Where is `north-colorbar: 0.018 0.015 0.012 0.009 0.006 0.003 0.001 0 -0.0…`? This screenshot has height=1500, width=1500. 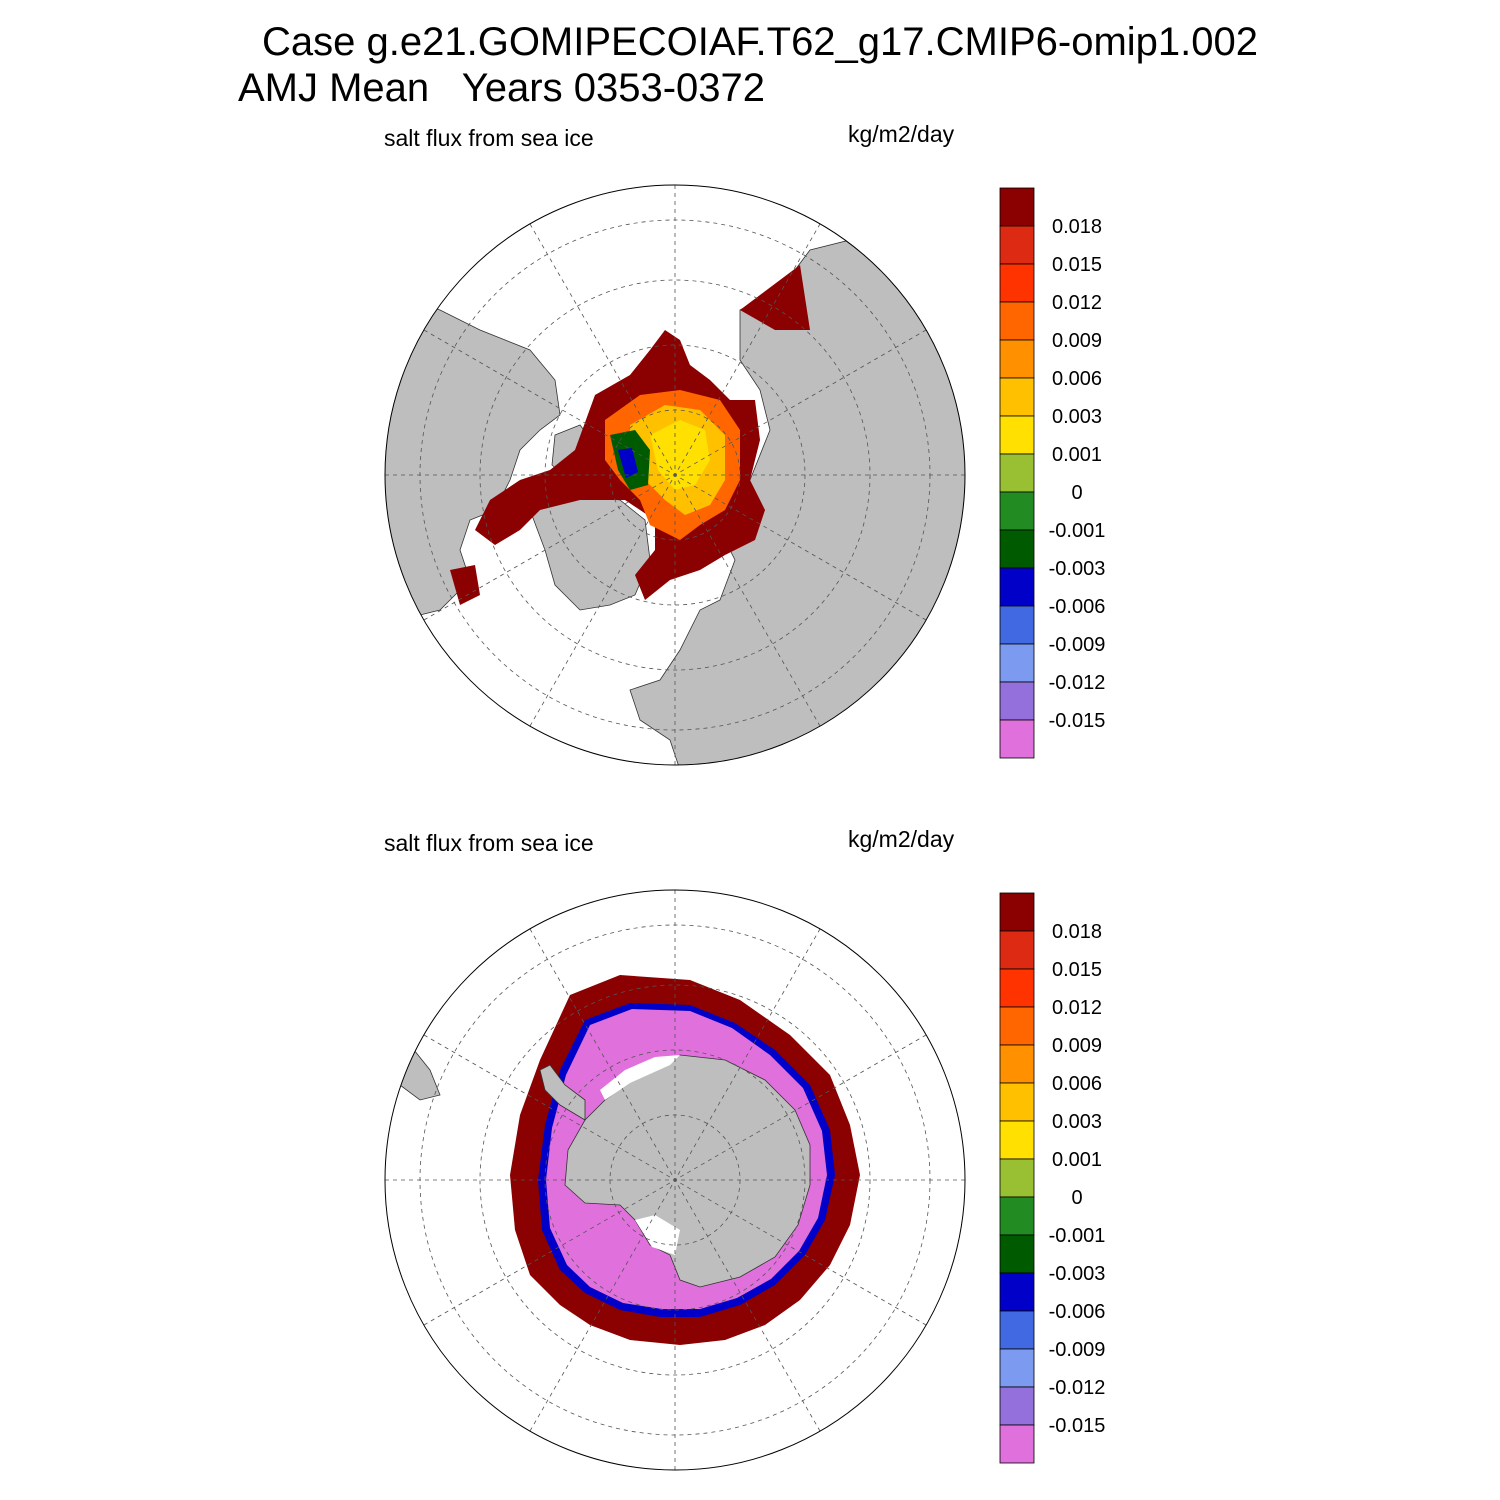 north-colorbar: 0.018 0.015 0.012 0.009 0.006 0.003 0.001 0 -0.0… is located at coordinates (1052, 473).